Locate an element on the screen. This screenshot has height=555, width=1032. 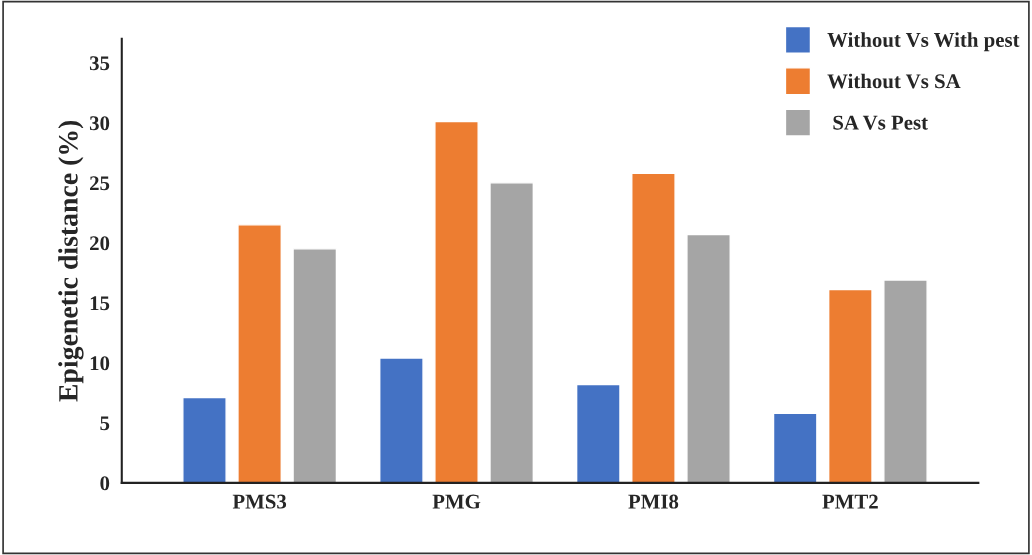
y-tick-label: 20 is located at coordinates (100, 243).